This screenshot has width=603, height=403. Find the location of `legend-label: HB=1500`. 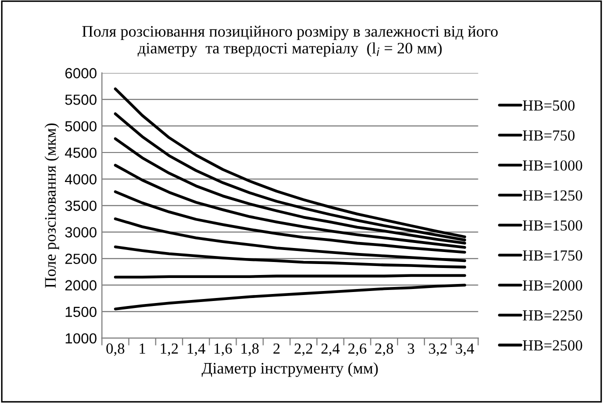

legend-label: HB=1500 is located at coordinates (552, 225).